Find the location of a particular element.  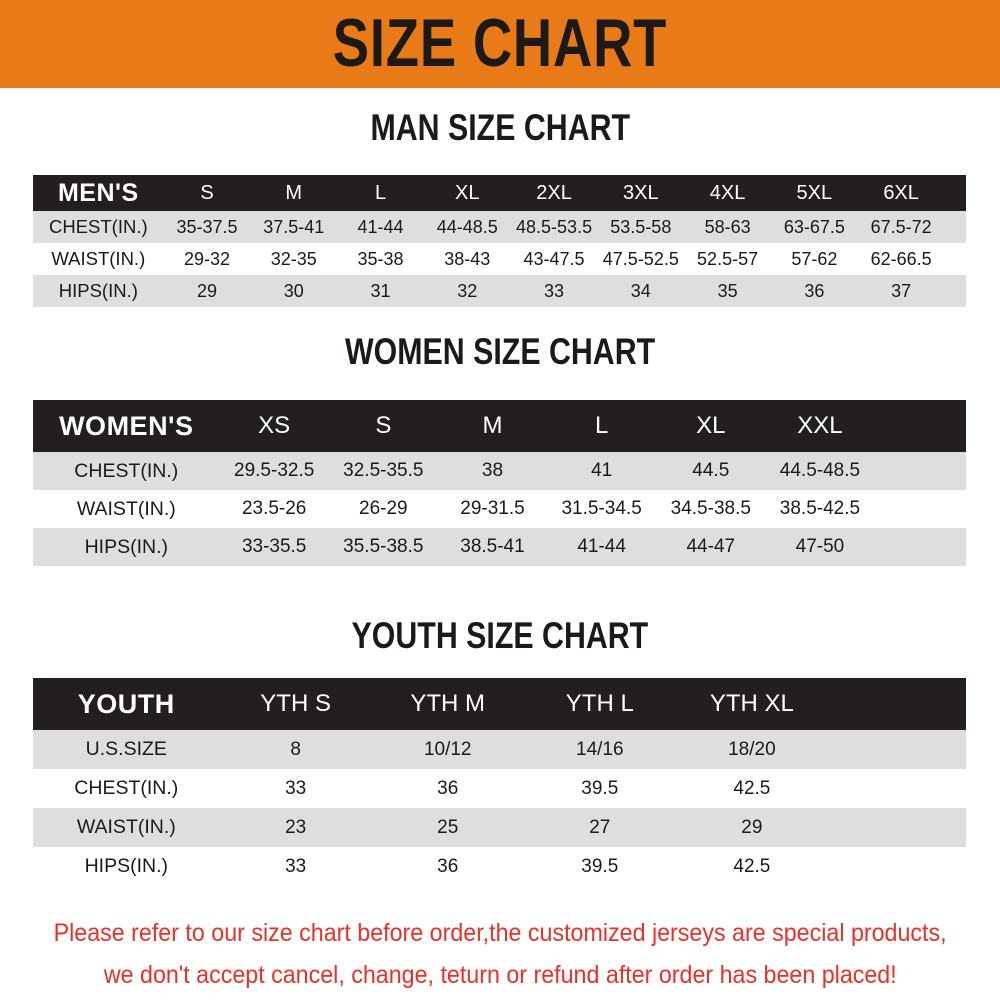

men-column-header-2xl: 2XL is located at coordinates (554, 192).